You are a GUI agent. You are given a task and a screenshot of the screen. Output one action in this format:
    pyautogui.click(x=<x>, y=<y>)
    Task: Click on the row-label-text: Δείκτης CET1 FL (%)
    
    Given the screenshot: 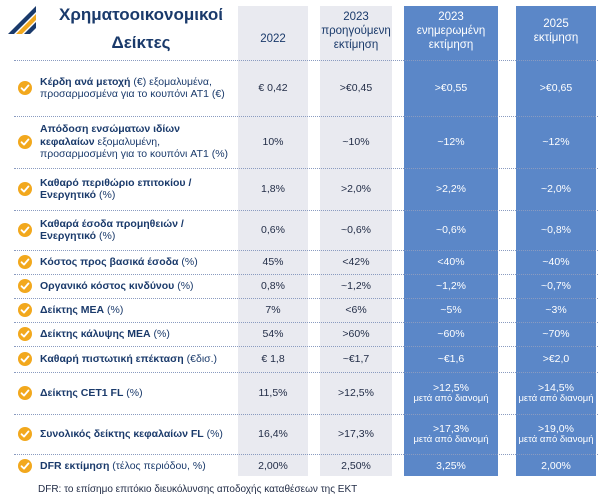 What is the action you would take?
    pyautogui.click(x=91, y=393)
    